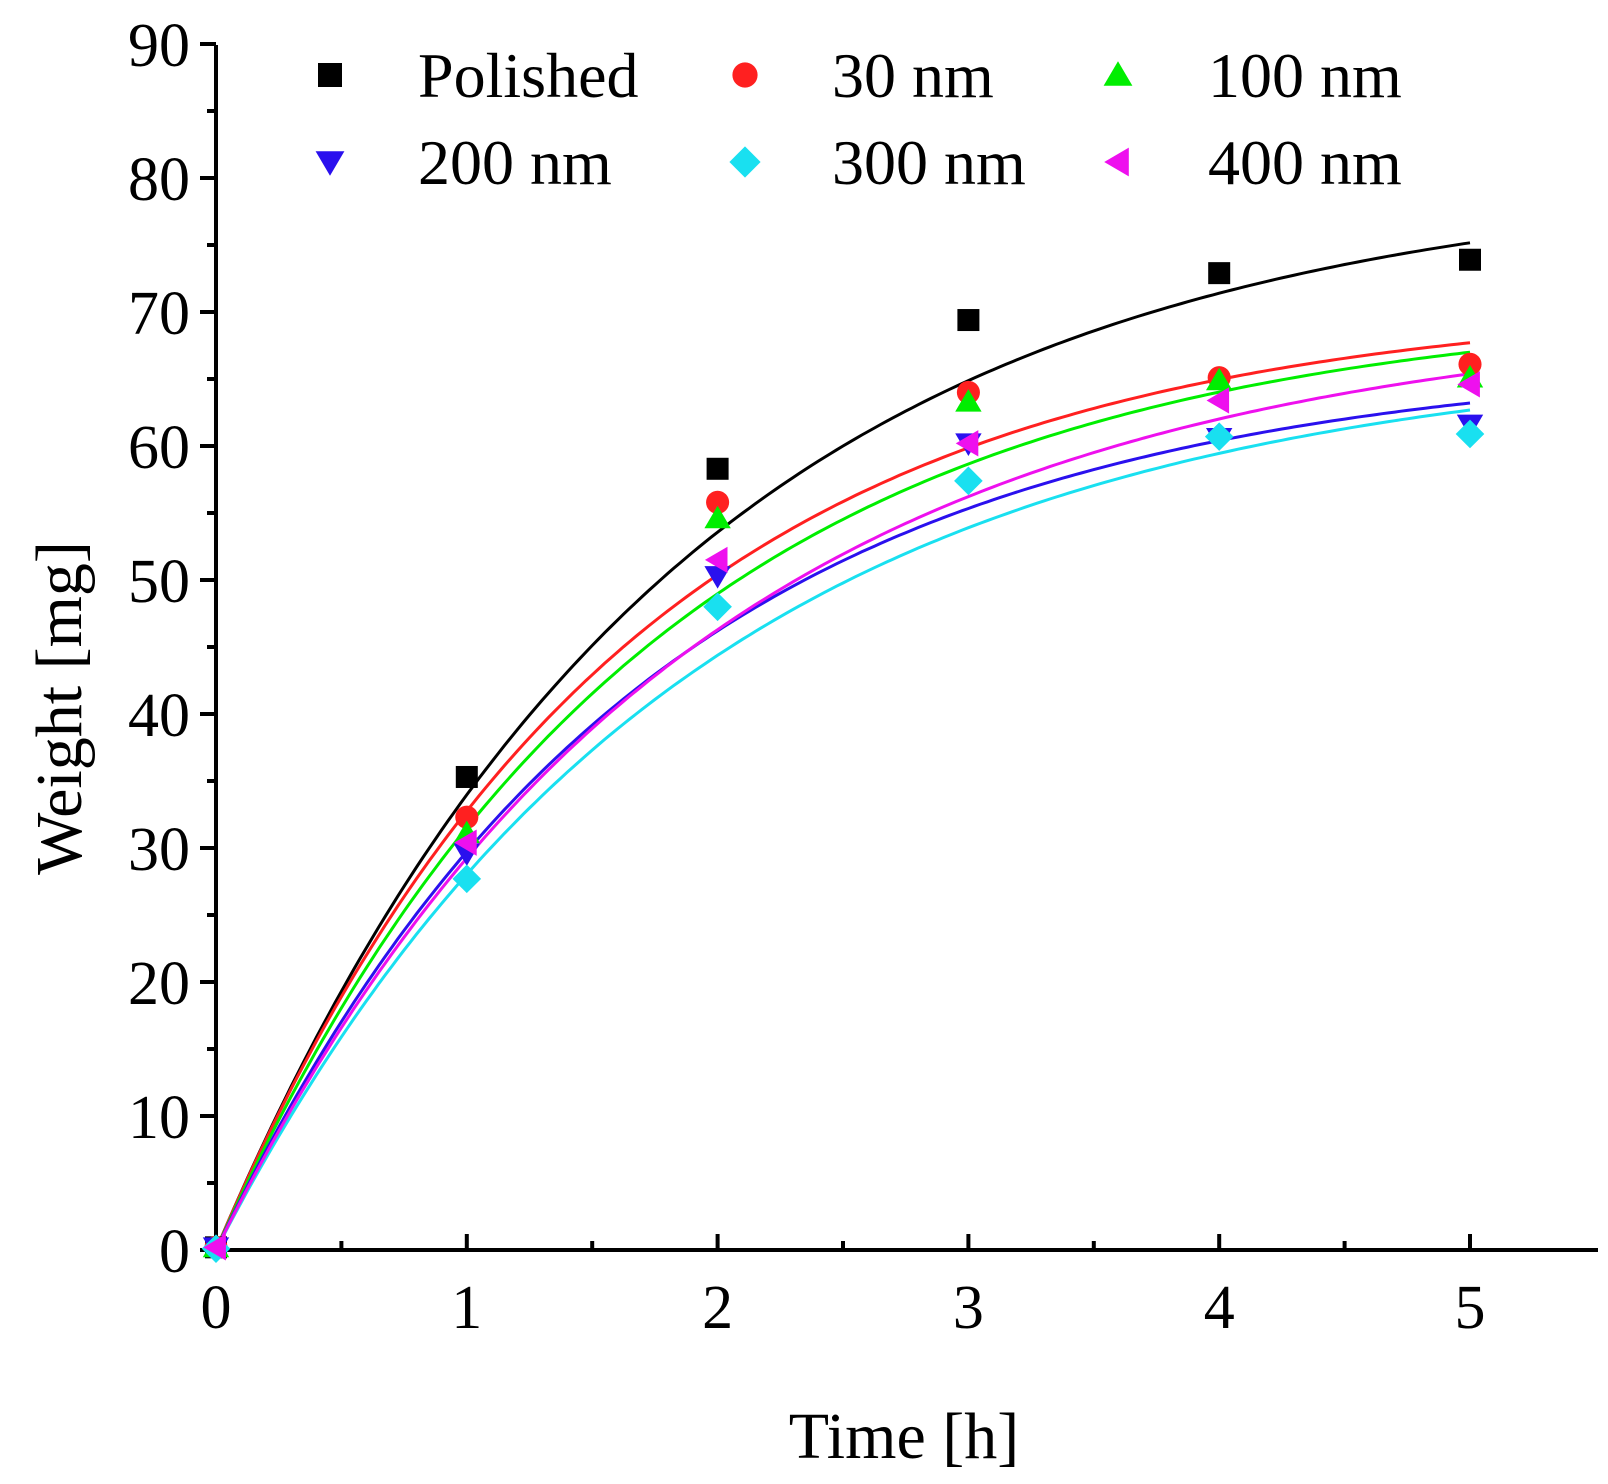  I want to click on legend-marker-100-nm, so click(1118, 73).